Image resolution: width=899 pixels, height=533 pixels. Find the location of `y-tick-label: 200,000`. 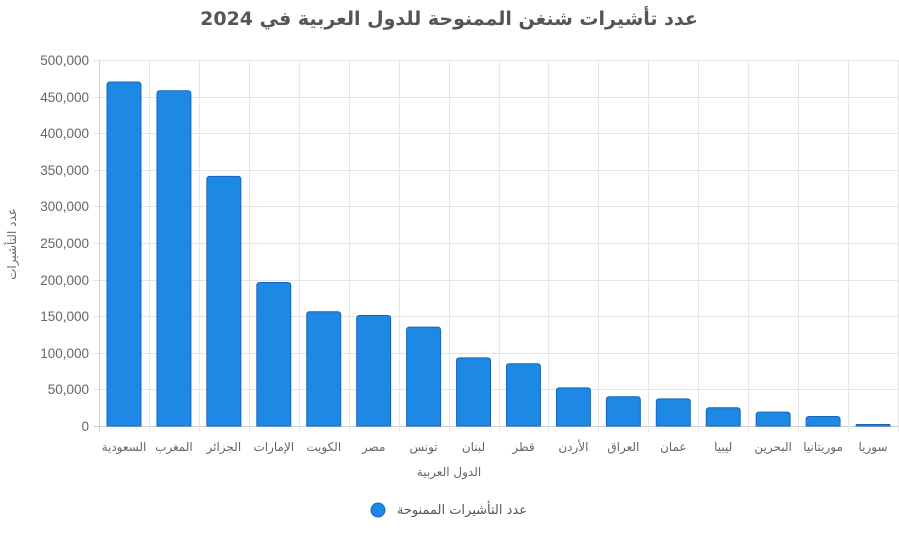

y-tick-label: 200,000 is located at coordinates (64, 280).